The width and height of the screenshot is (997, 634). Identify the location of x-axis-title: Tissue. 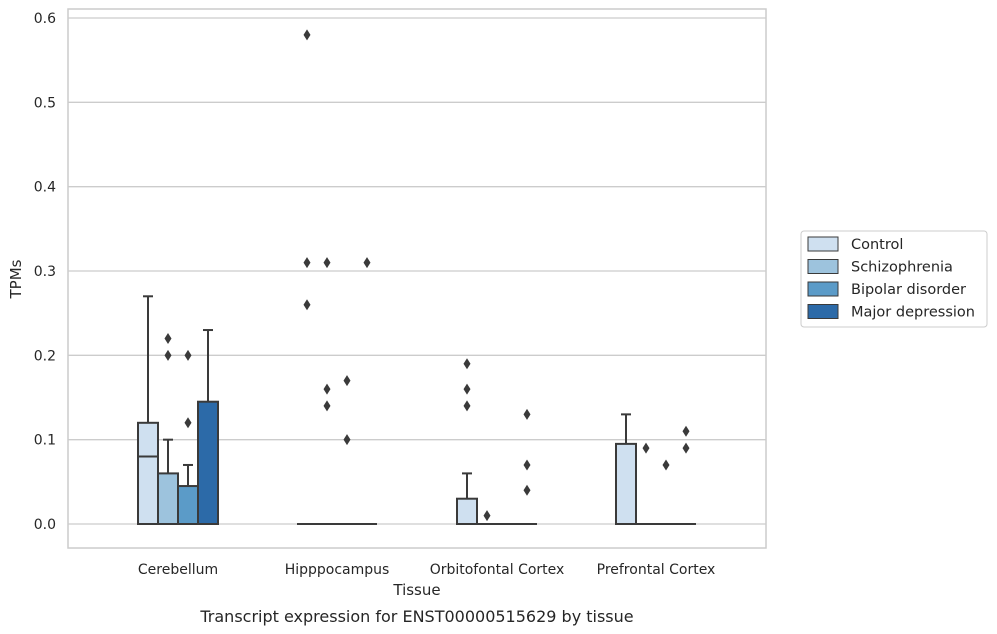
(416, 590).